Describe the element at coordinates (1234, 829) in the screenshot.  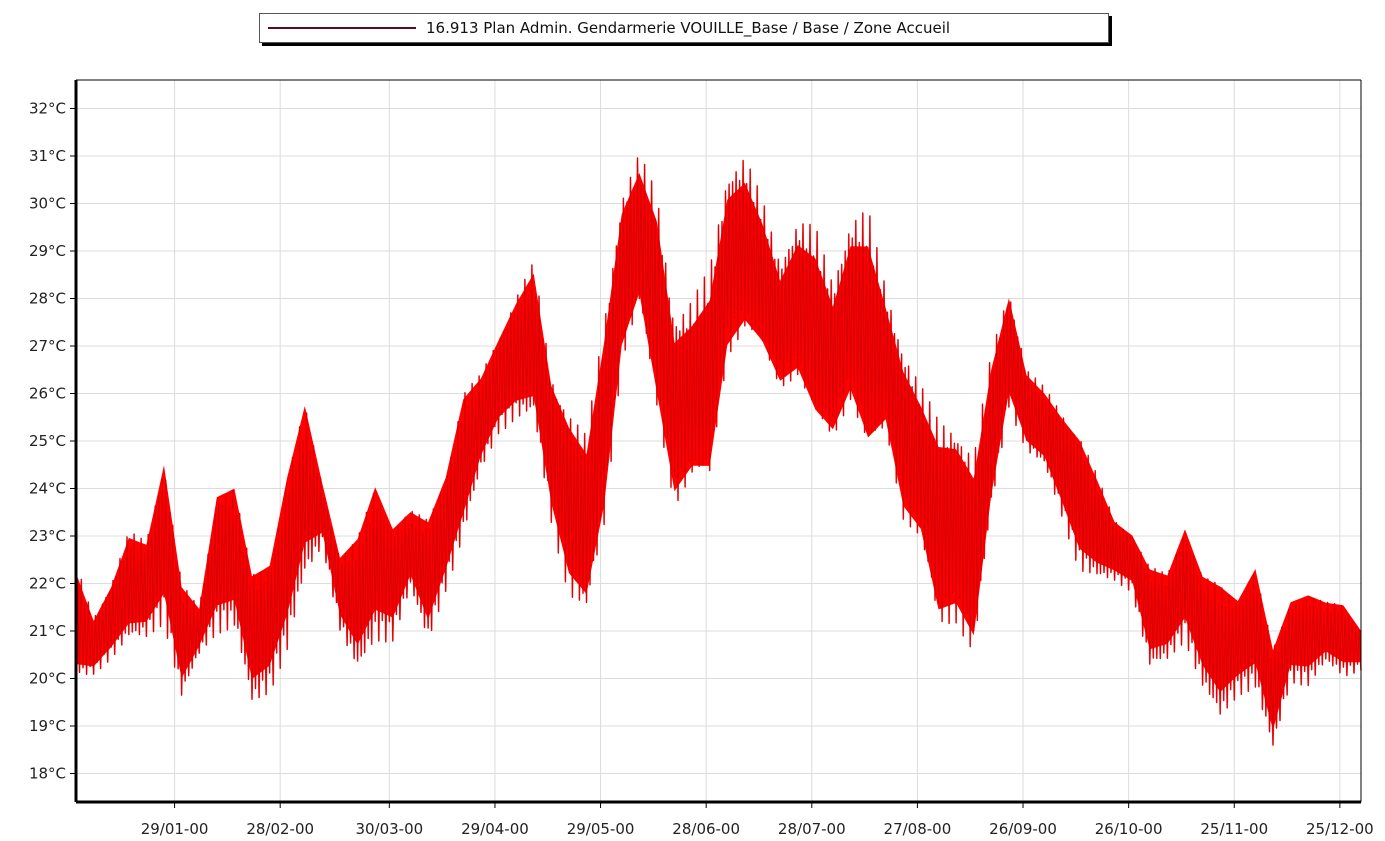
I see `x-tick-label: 25/11-00` at that location.